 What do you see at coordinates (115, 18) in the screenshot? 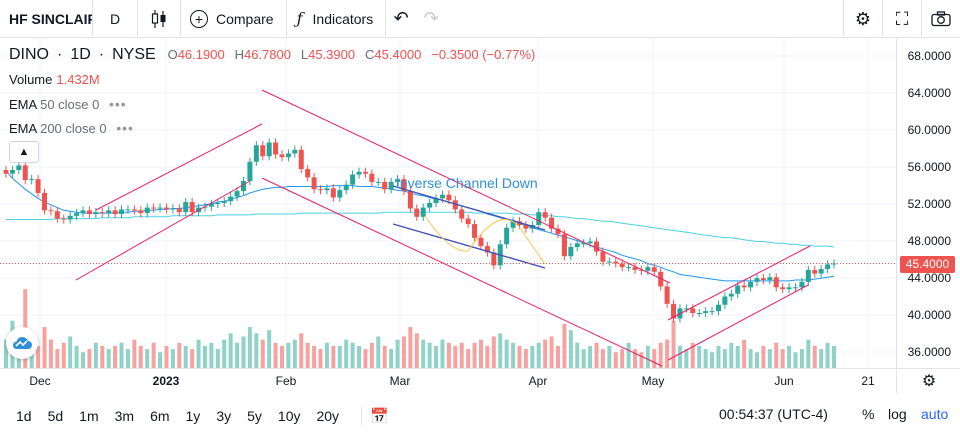
I see `interval-button: D` at bounding box center [115, 18].